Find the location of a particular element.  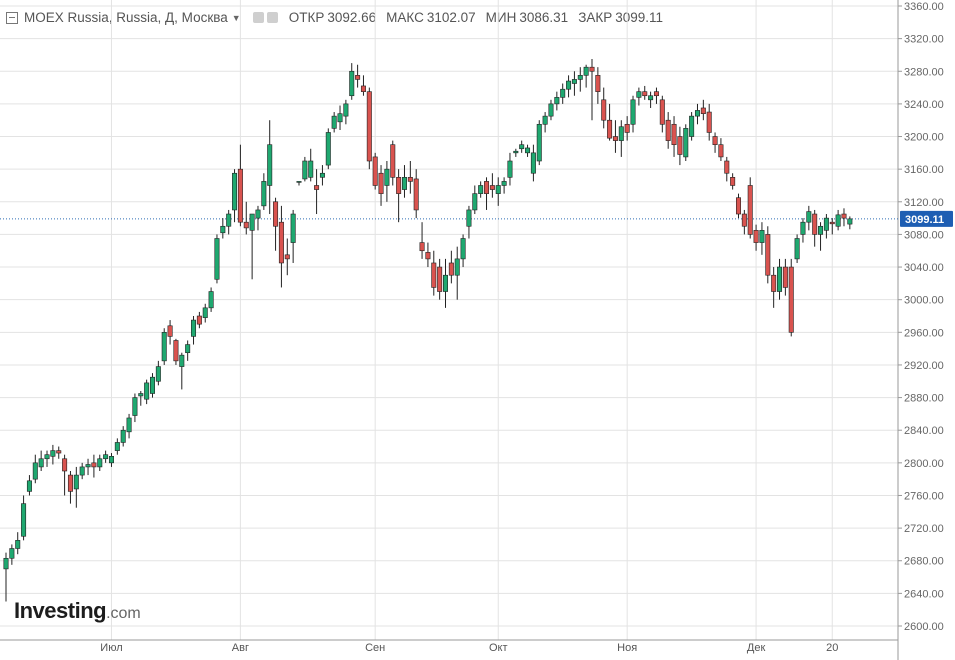

chevron-down-icon: ▼ is located at coordinates (236, 17).